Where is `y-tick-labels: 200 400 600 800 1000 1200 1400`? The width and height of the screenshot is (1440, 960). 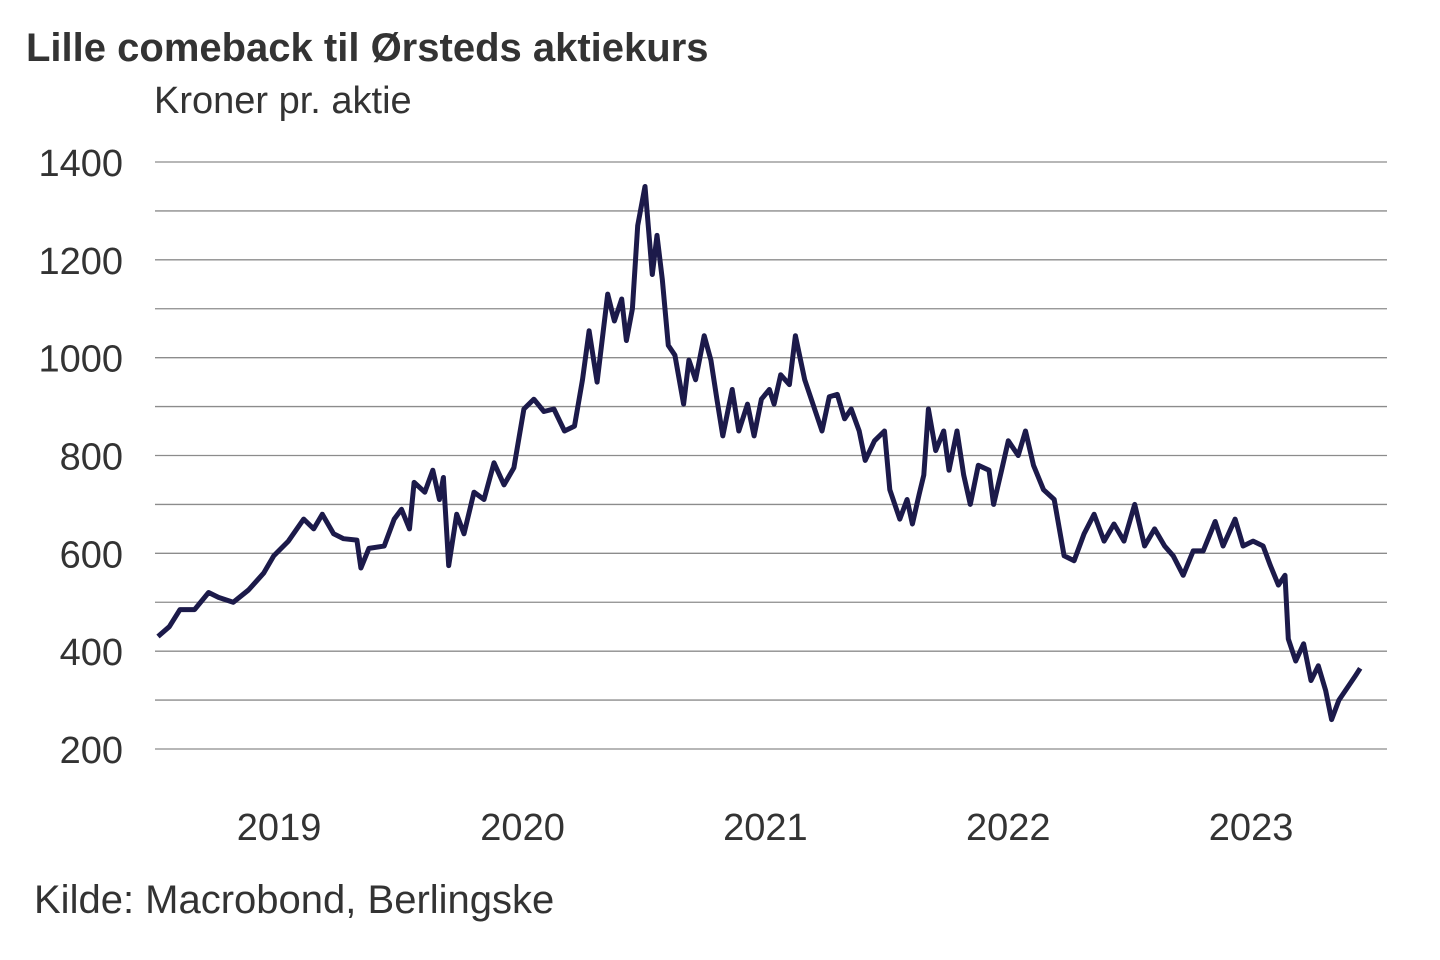
y-tick-labels: 200 400 600 800 1000 1200 1400 is located at coordinates (80, 457).